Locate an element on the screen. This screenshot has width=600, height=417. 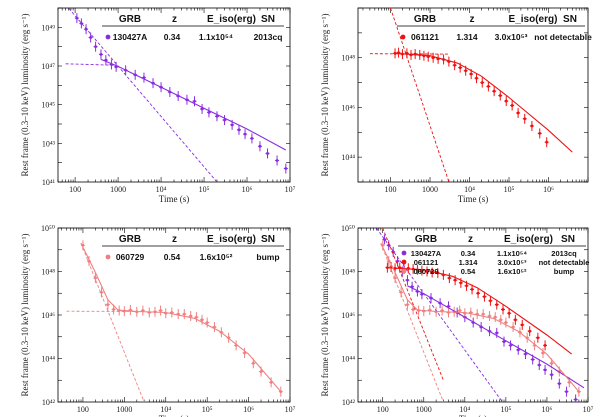
y-tick-label: 10⁴⁵ is located at coordinates (48, 105).